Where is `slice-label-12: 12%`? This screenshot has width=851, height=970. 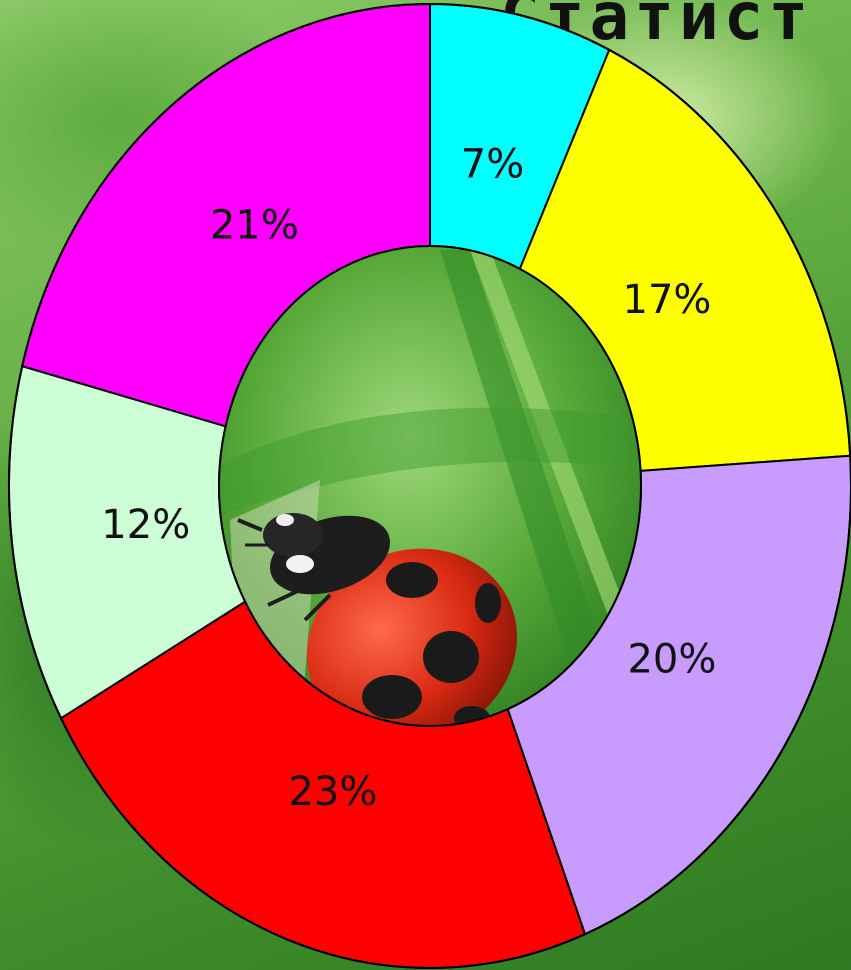
slice-label-12: 12% is located at coordinates (145, 525).